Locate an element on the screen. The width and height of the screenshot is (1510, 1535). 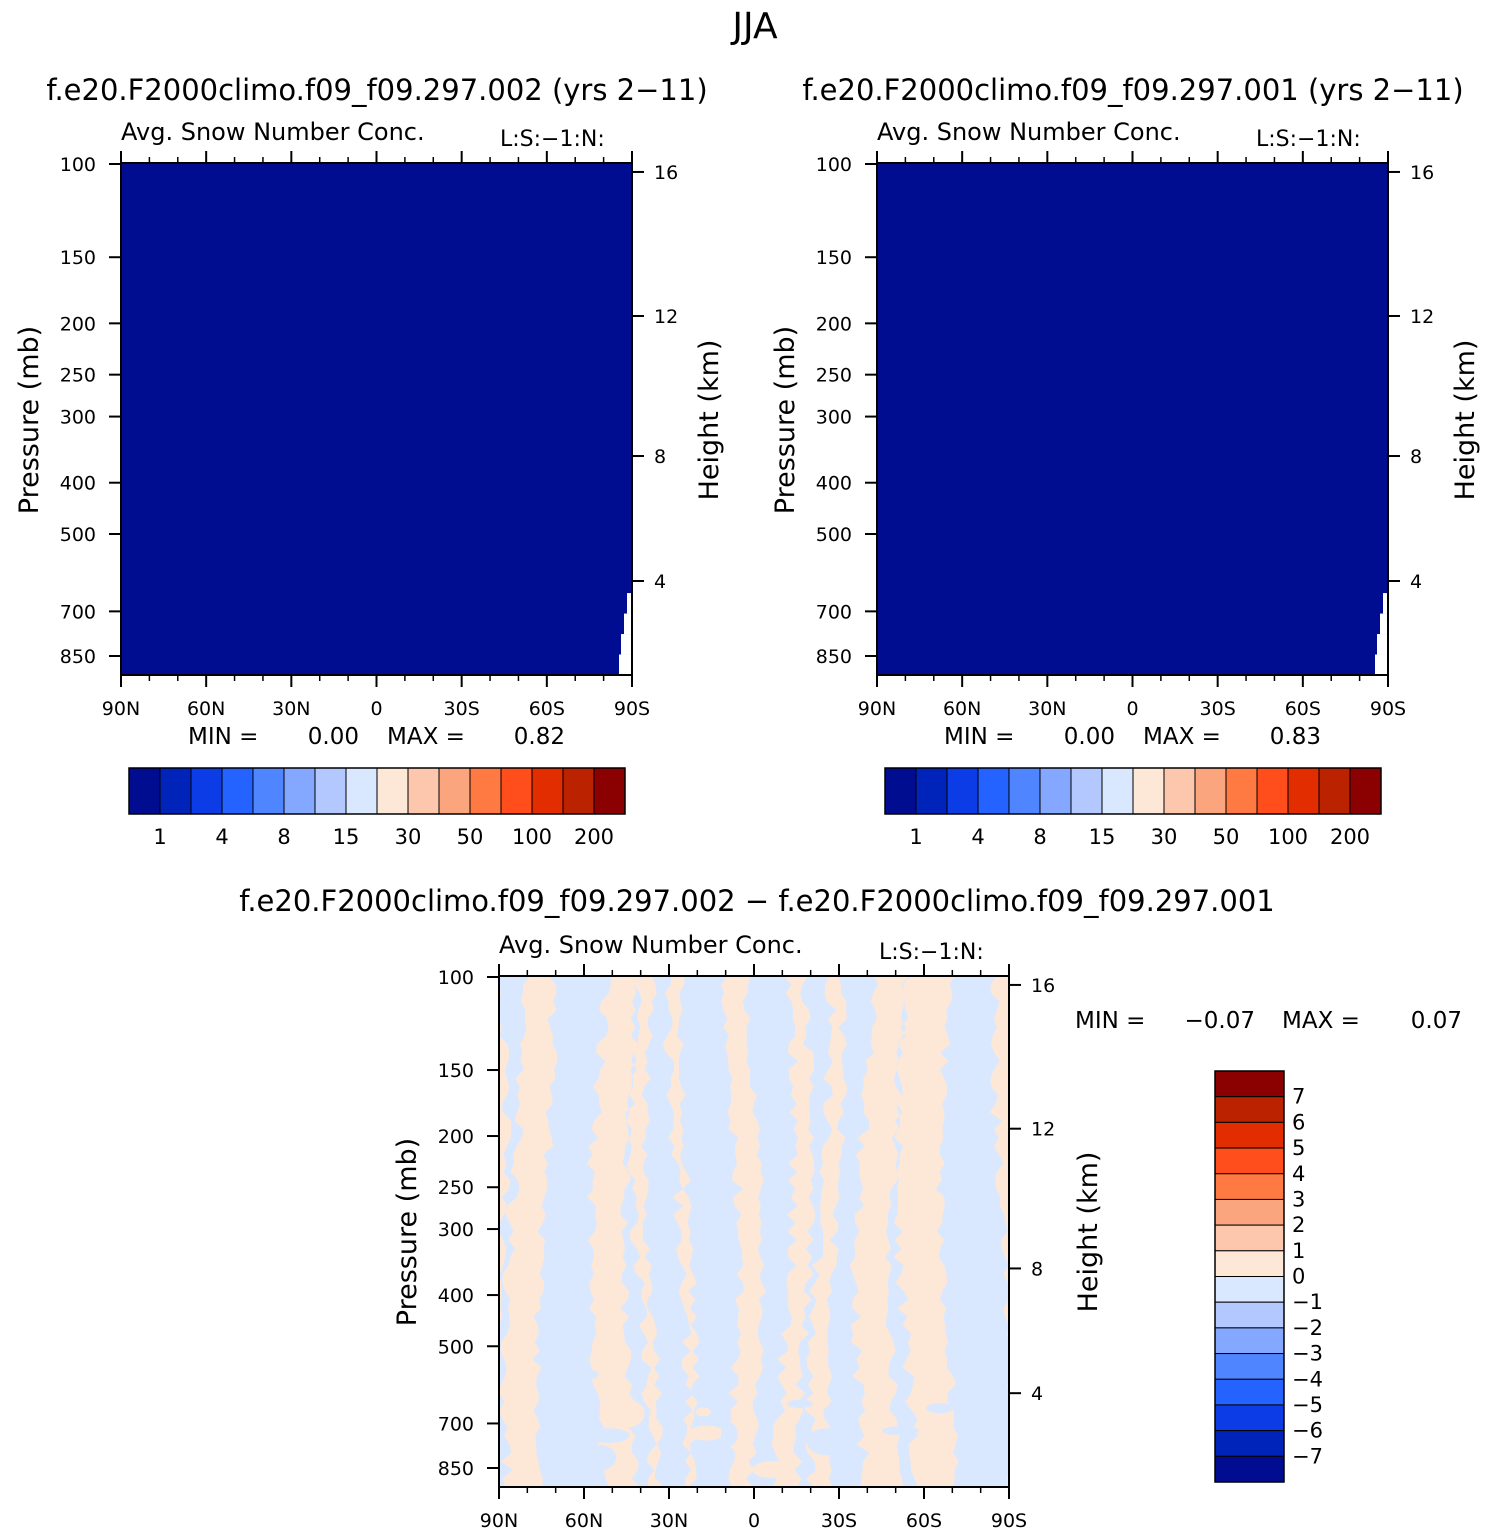
diff-cbar-label: 6 is located at coordinates (1298, 1122).